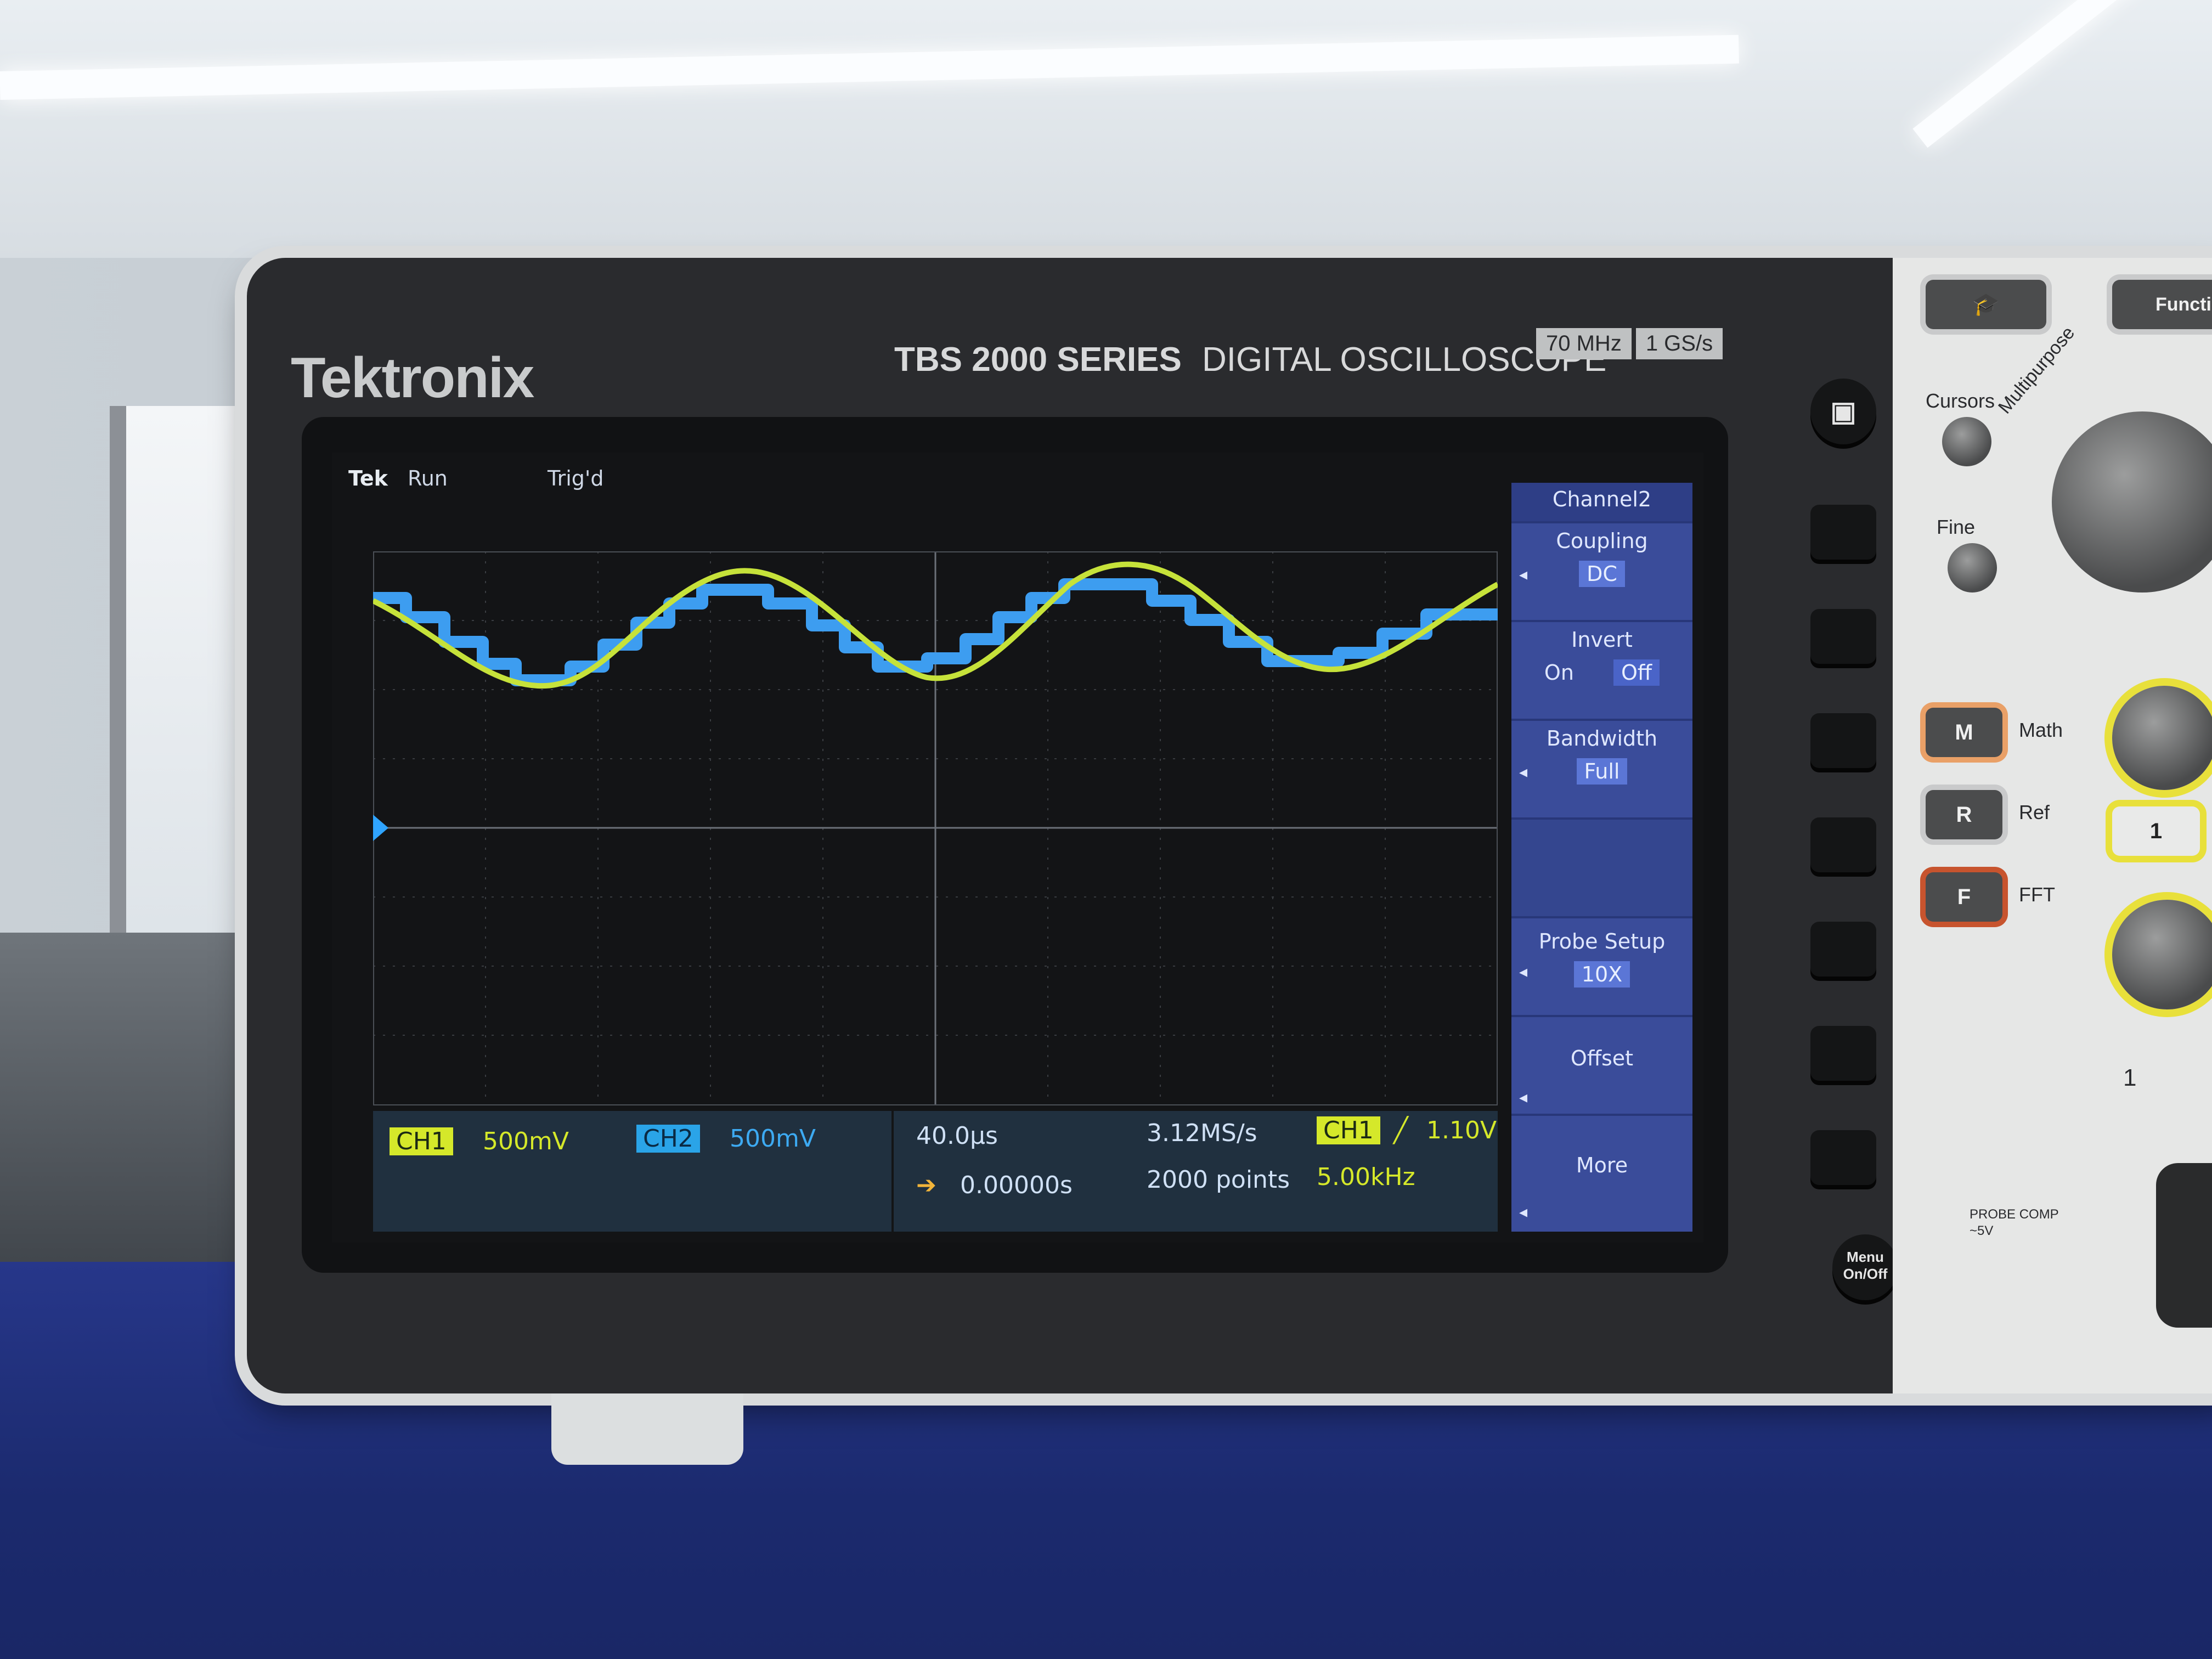 The width and height of the screenshot is (2212, 1659). Describe the element at coordinates (647, 1429) in the screenshot. I see `scope-foot` at that location.